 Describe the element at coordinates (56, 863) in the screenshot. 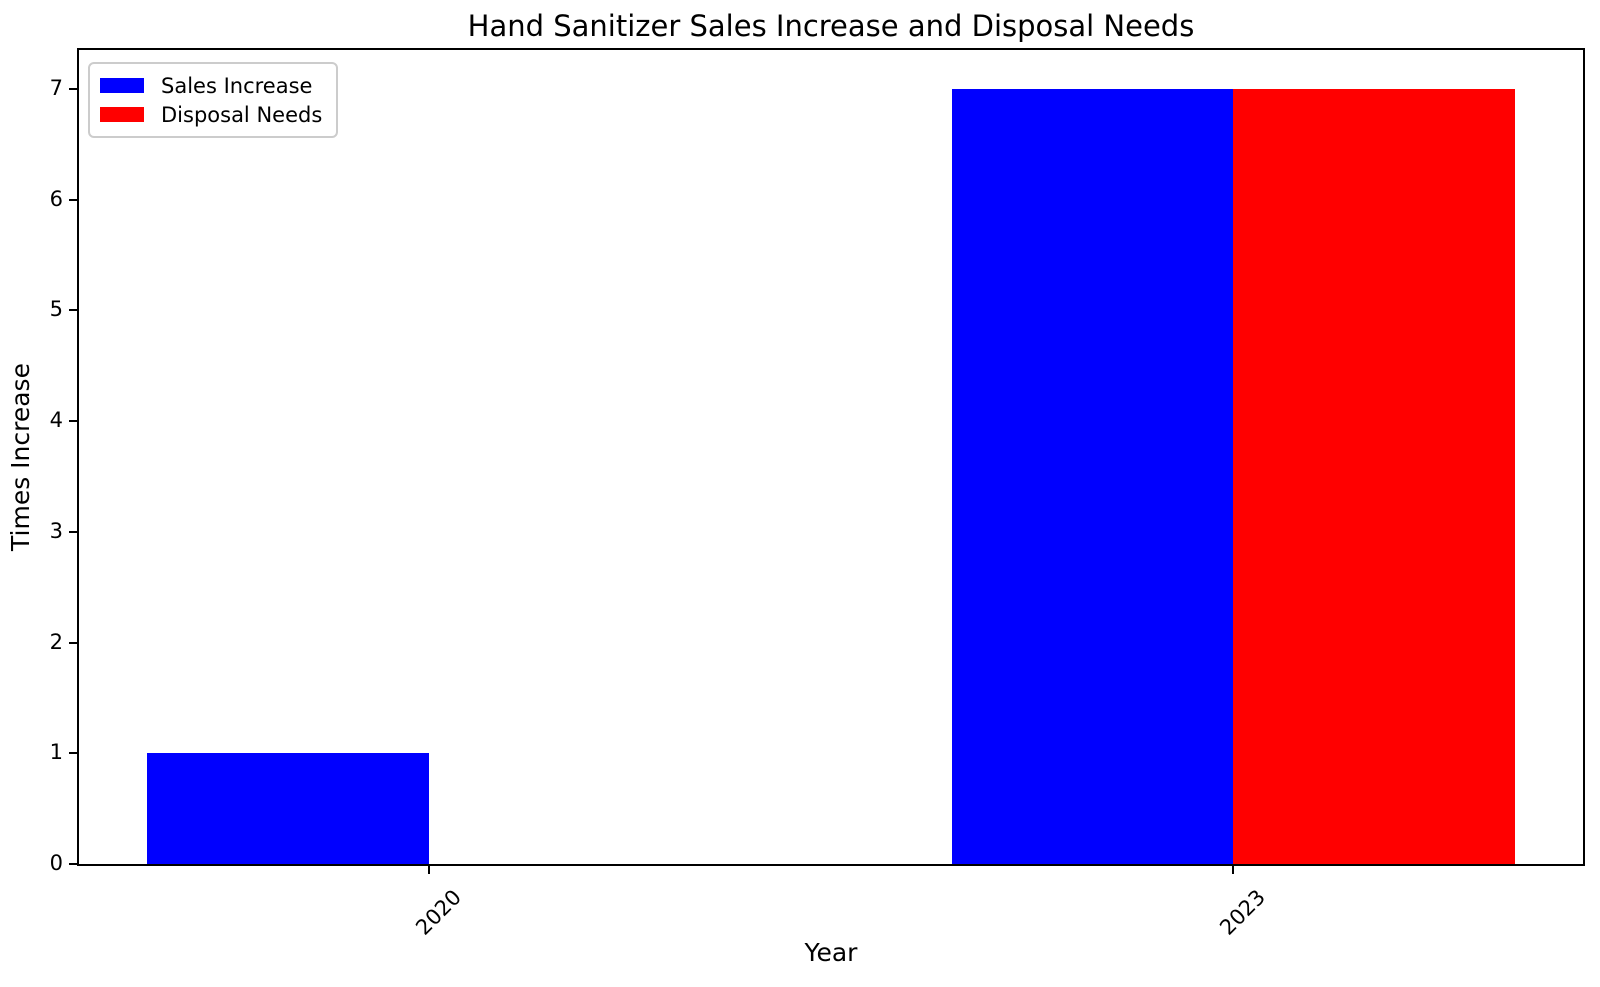

I see `y-tick-label: 0` at that location.